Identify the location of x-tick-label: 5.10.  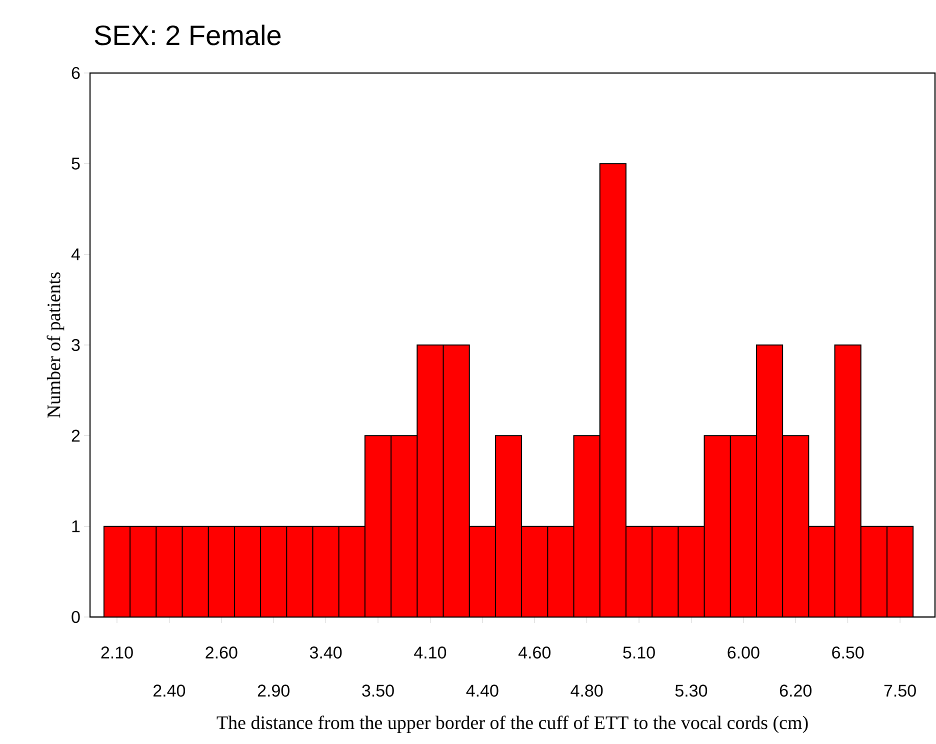
(639, 652).